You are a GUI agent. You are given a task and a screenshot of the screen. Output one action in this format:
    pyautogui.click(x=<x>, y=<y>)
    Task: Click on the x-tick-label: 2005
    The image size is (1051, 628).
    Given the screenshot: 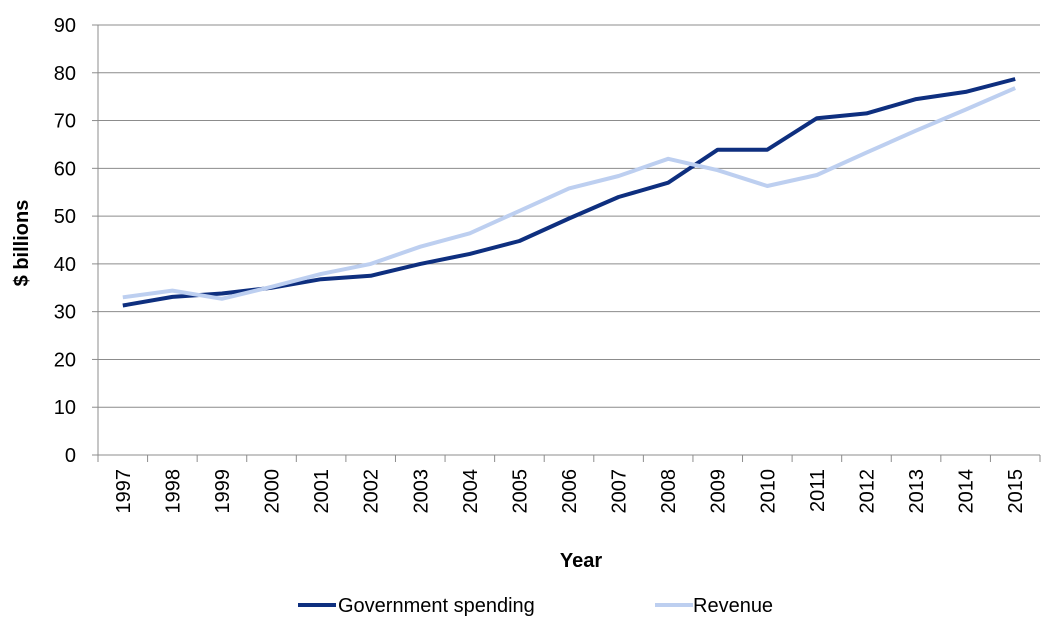 What is the action you would take?
    pyautogui.click(x=520, y=491)
    